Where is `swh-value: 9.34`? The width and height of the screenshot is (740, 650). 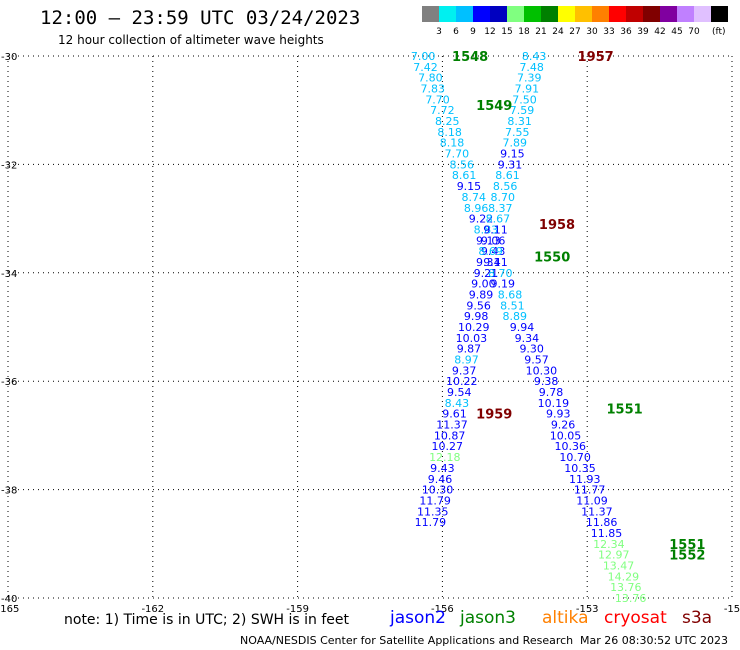
swh-value: 9.34 is located at coordinates (527, 338).